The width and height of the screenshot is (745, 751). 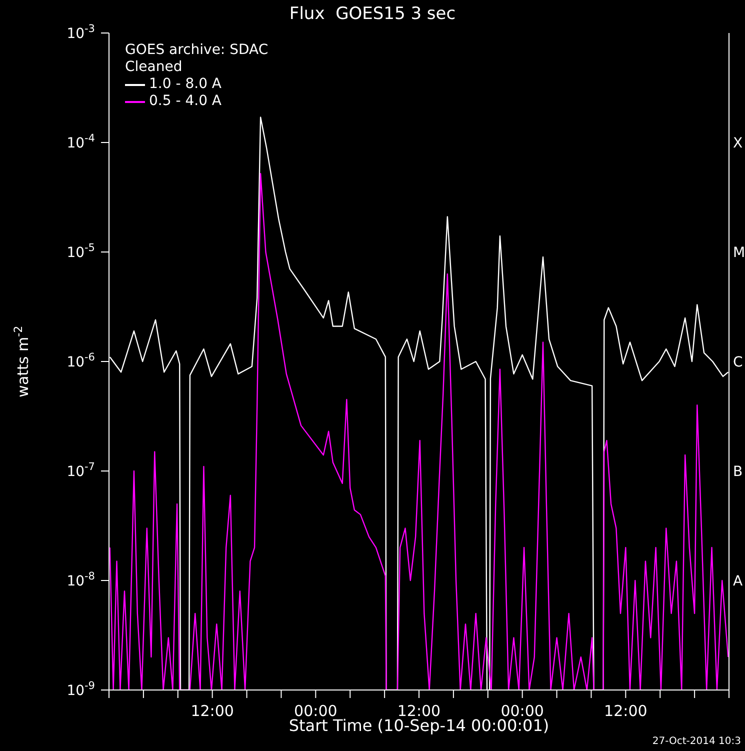 I want to click on y-tick-label: 10$^{-4}$, so click(x=81, y=142).